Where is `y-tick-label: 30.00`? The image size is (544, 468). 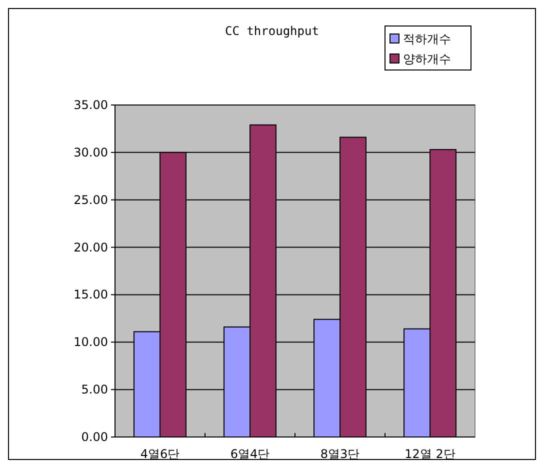 y-tick-label: 30.00 is located at coordinates (91, 152).